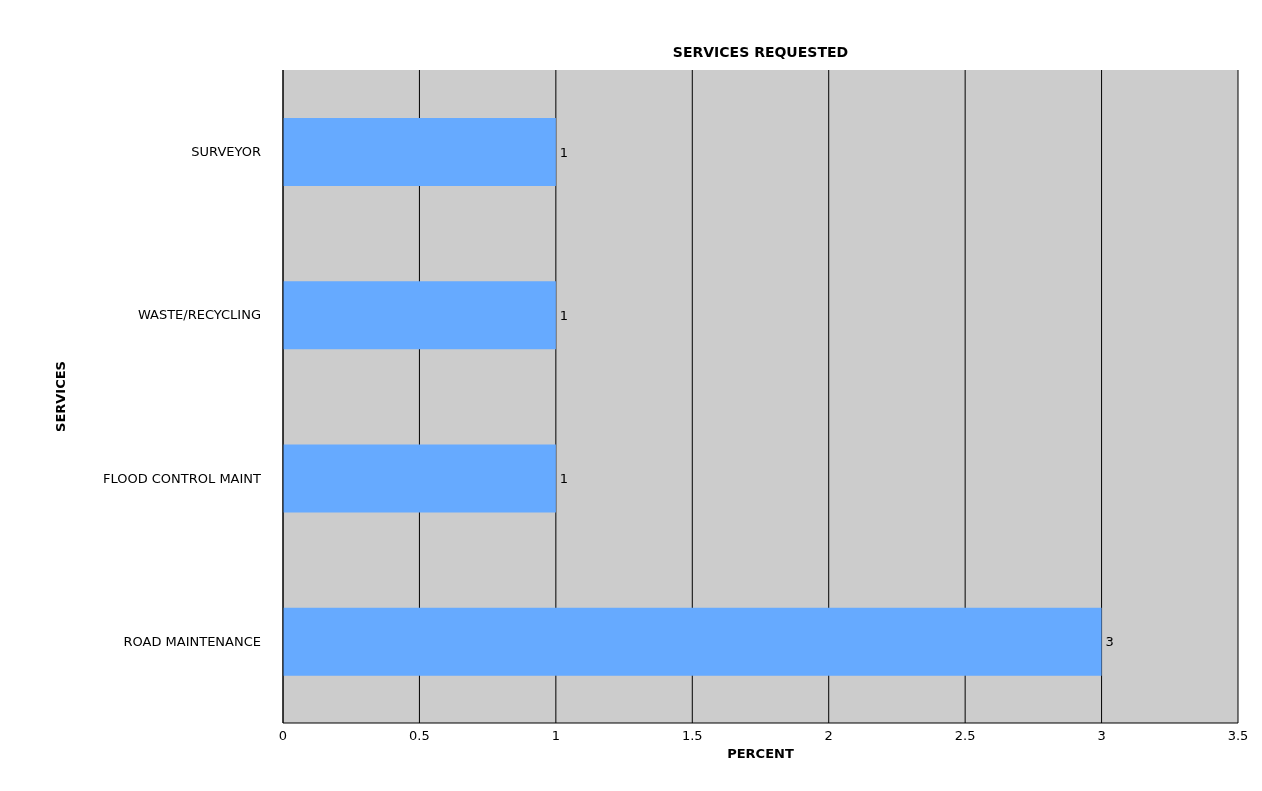 The width and height of the screenshot is (1262, 791). Describe the element at coordinates (283, 736) in the screenshot. I see `x-tick-label: 0` at that location.